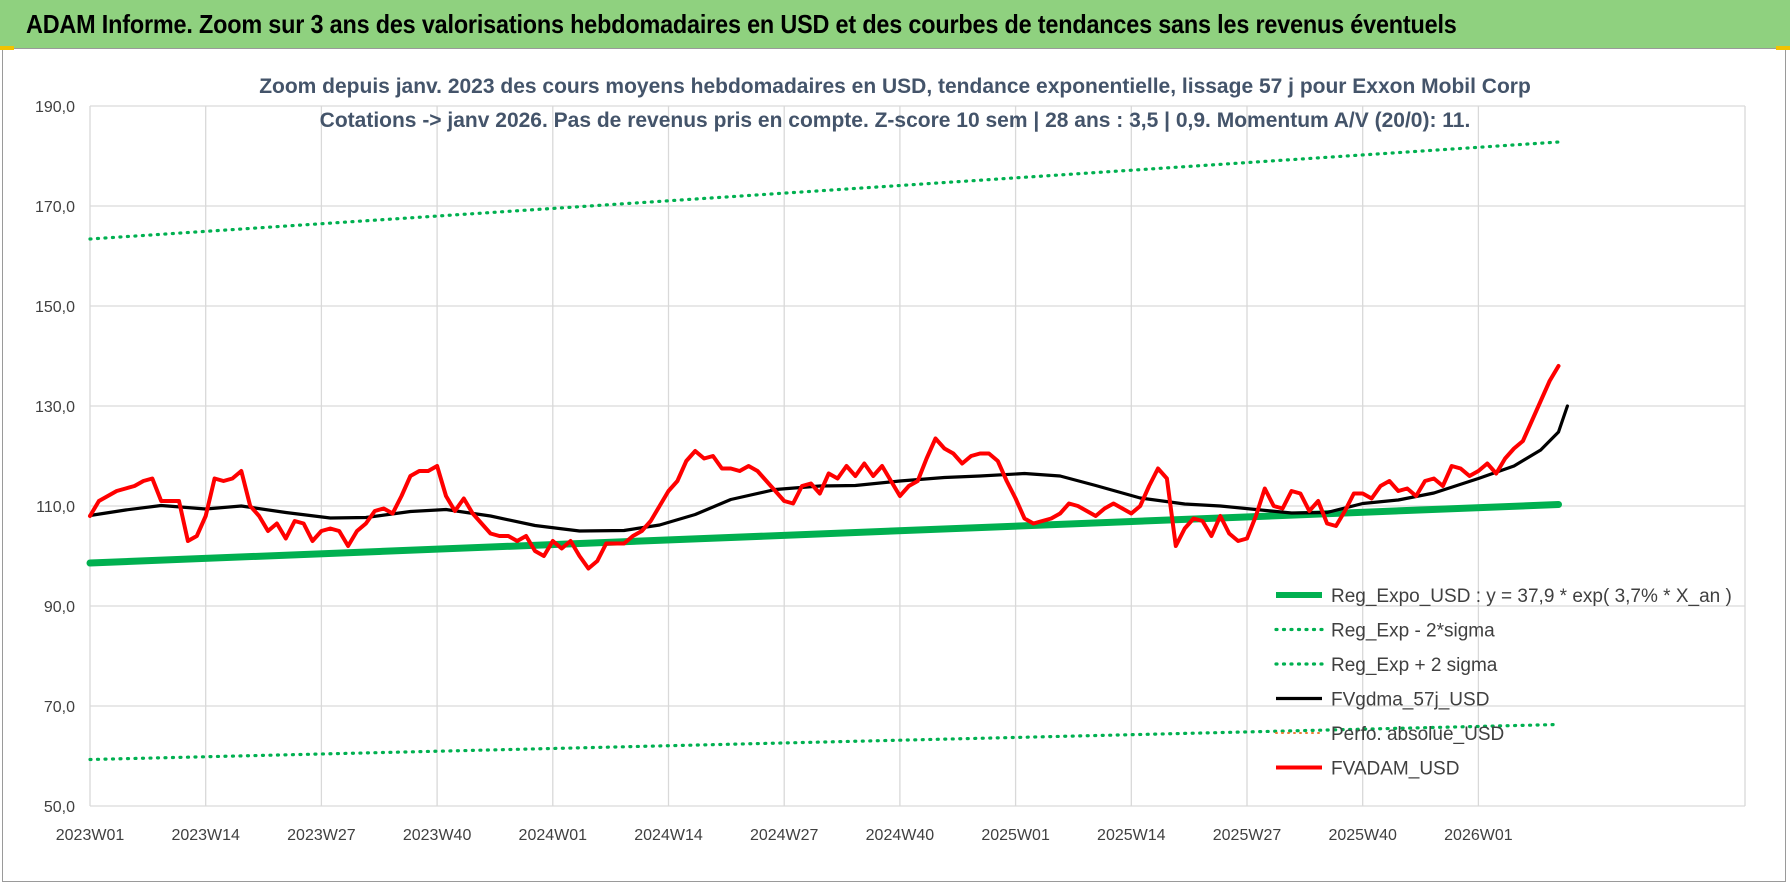 This screenshot has height=886, width=1790. What do you see at coordinates (55, 107) in the screenshot?
I see `y-tick-label: 190,0` at bounding box center [55, 107].